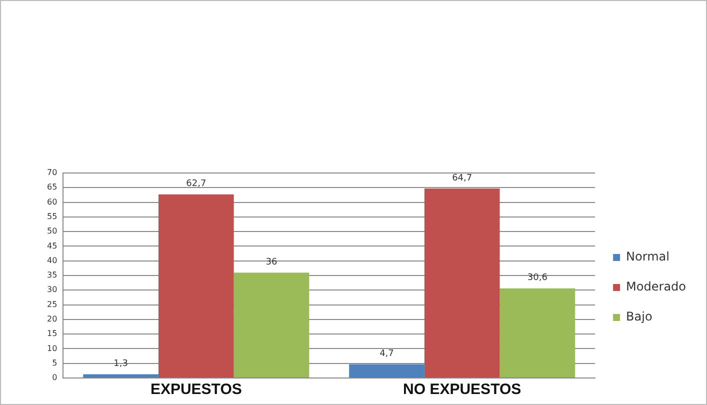  What do you see at coordinates (52, 187) in the screenshot?
I see `y-tick-label: 65` at bounding box center [52, 187].